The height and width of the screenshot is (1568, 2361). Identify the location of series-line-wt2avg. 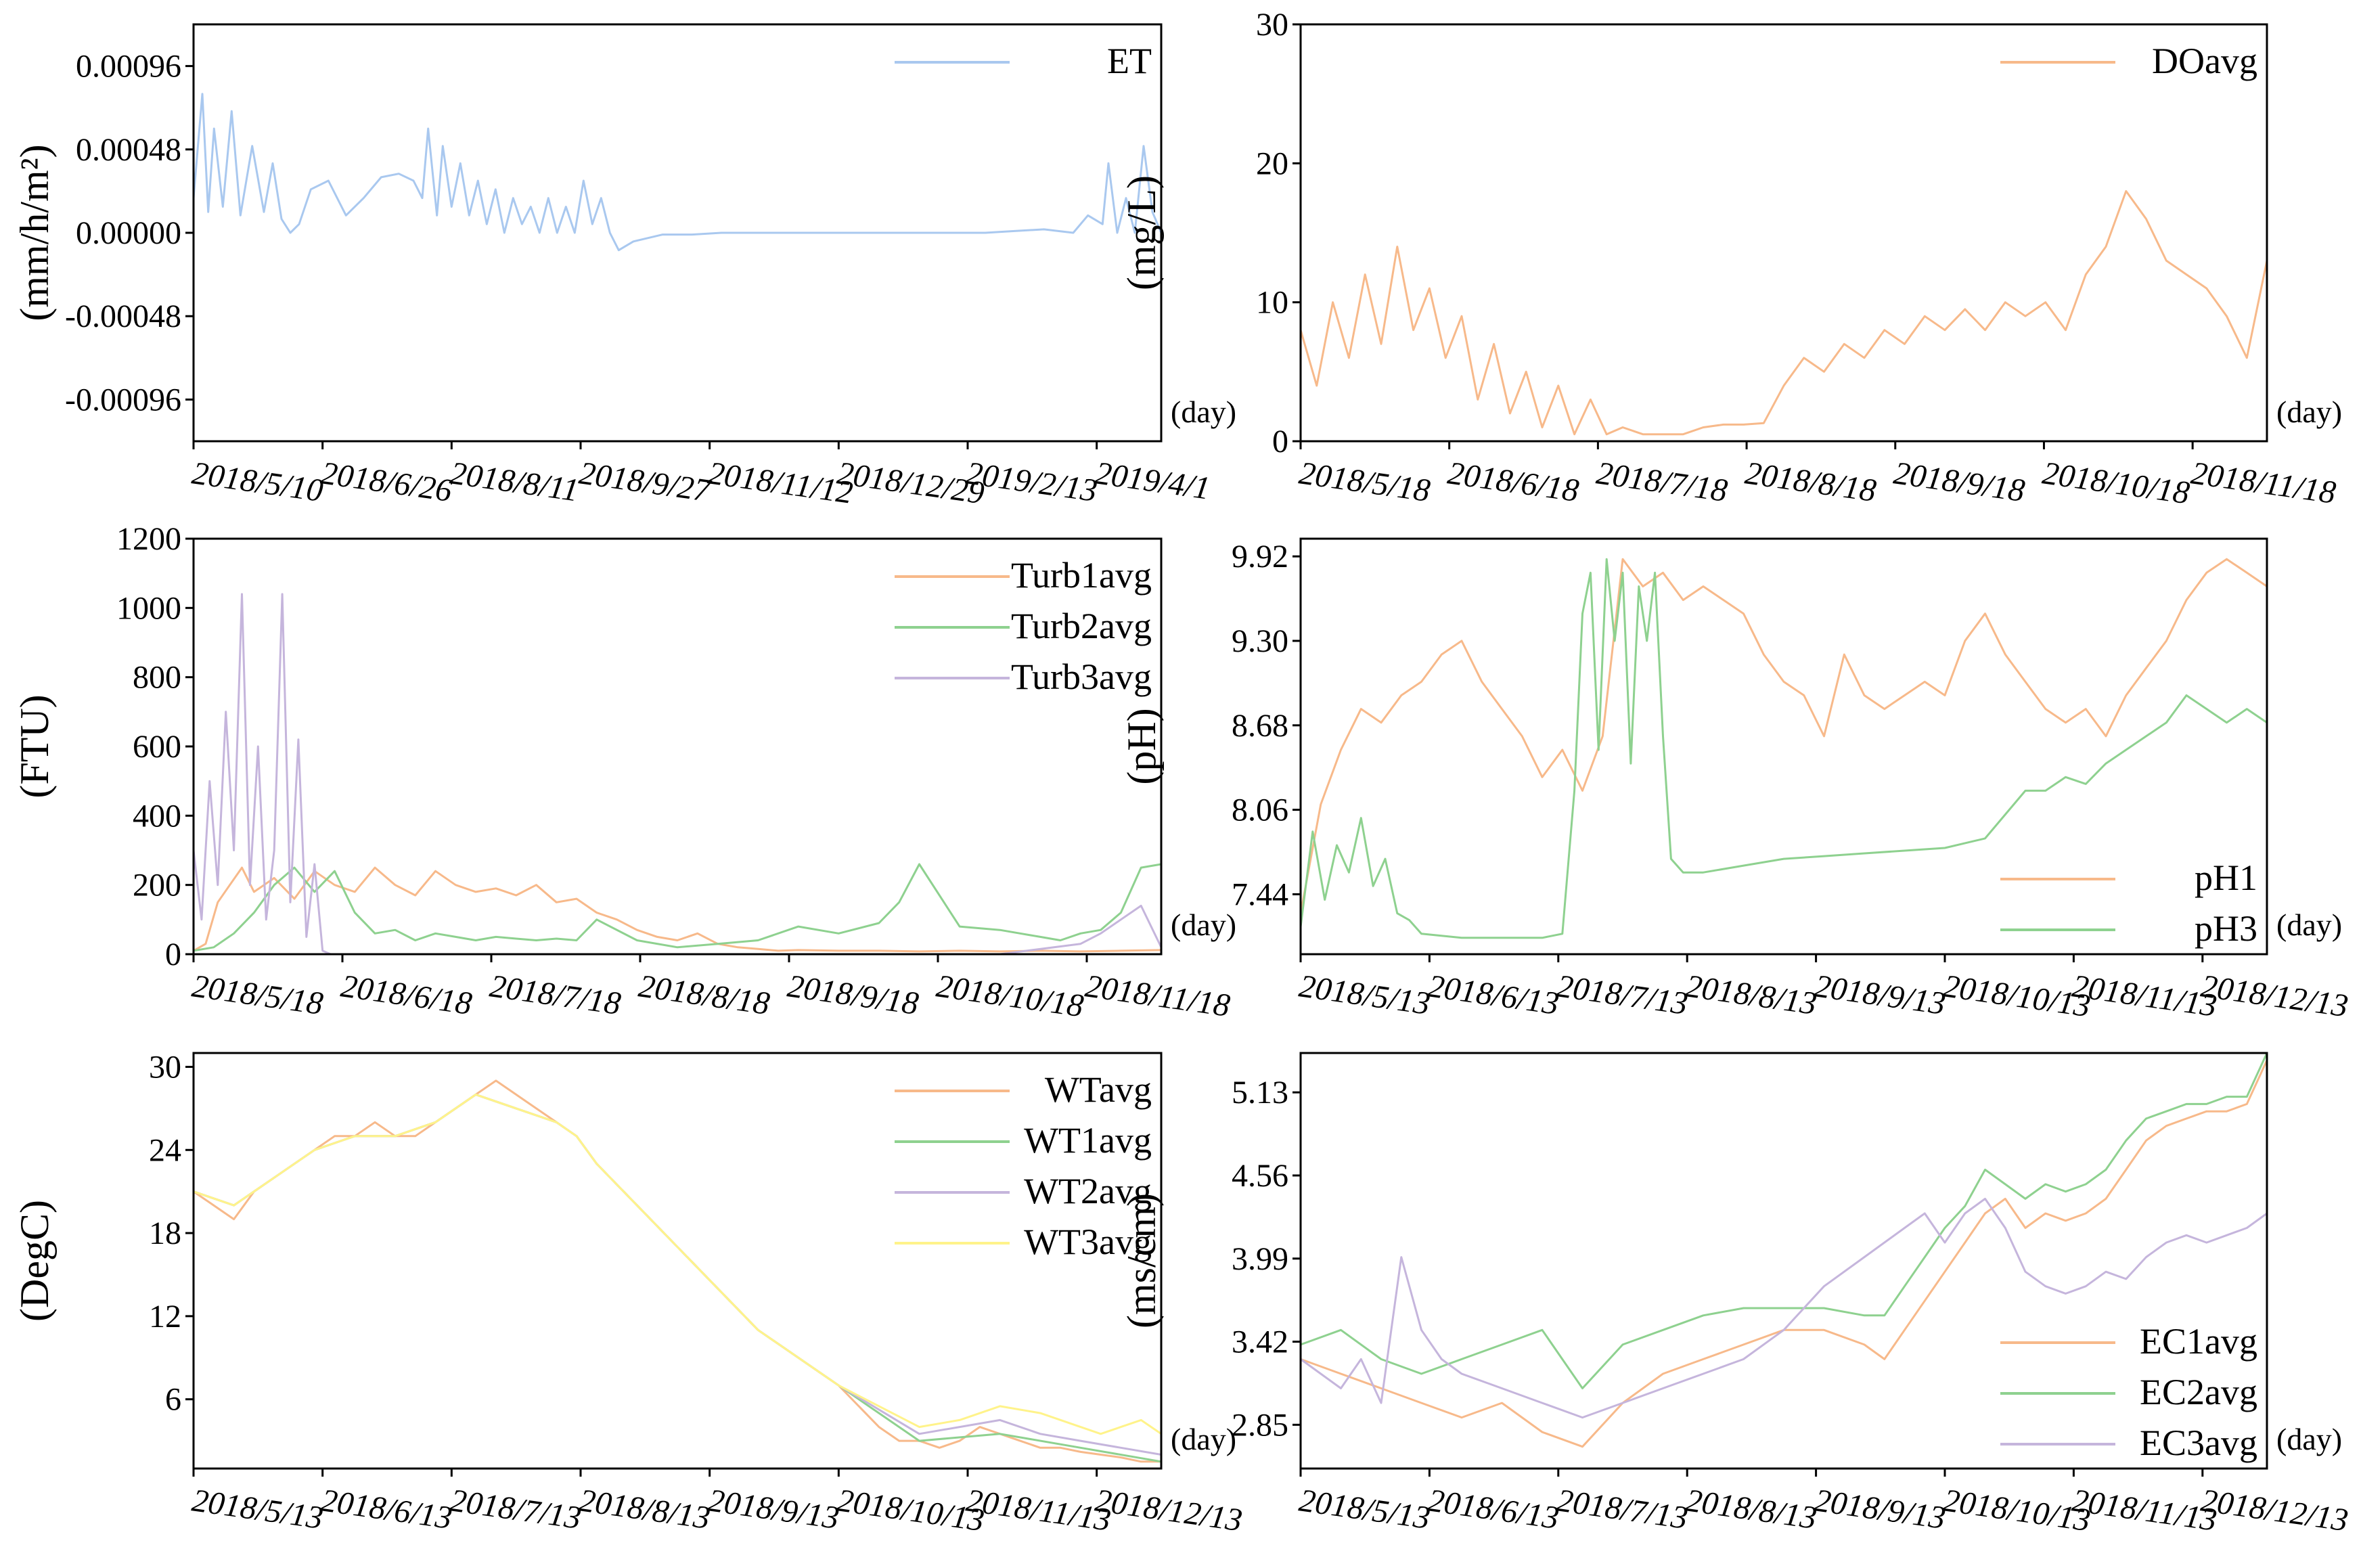
(678, 1274).